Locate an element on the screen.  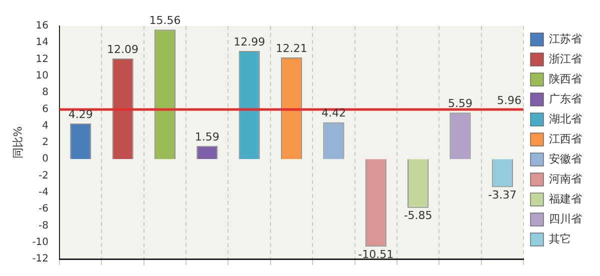
legend-label: 陕西省 is located at coordinates (565, 79).